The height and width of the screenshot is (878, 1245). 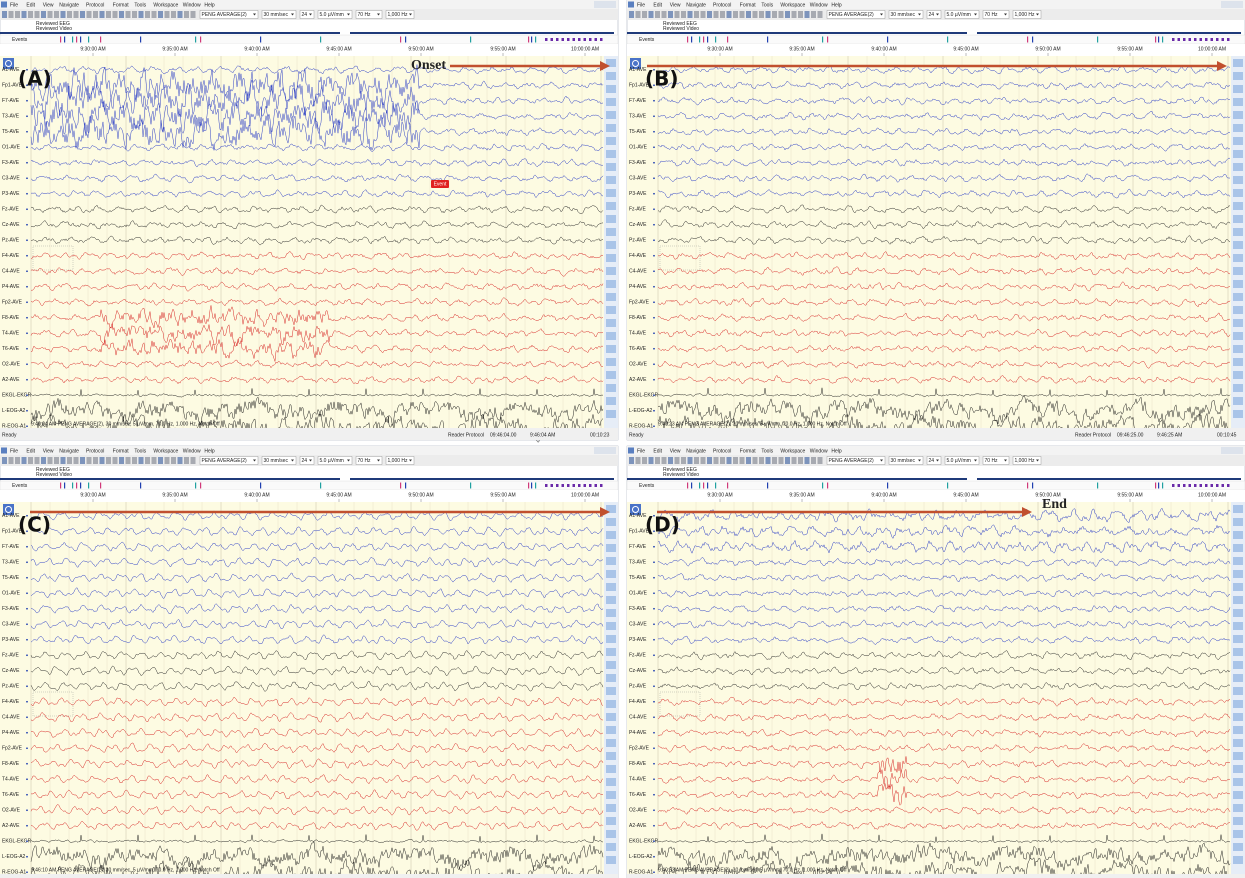 I want to click on channel-label: Pz-AVE, so click(x=11, y=241).